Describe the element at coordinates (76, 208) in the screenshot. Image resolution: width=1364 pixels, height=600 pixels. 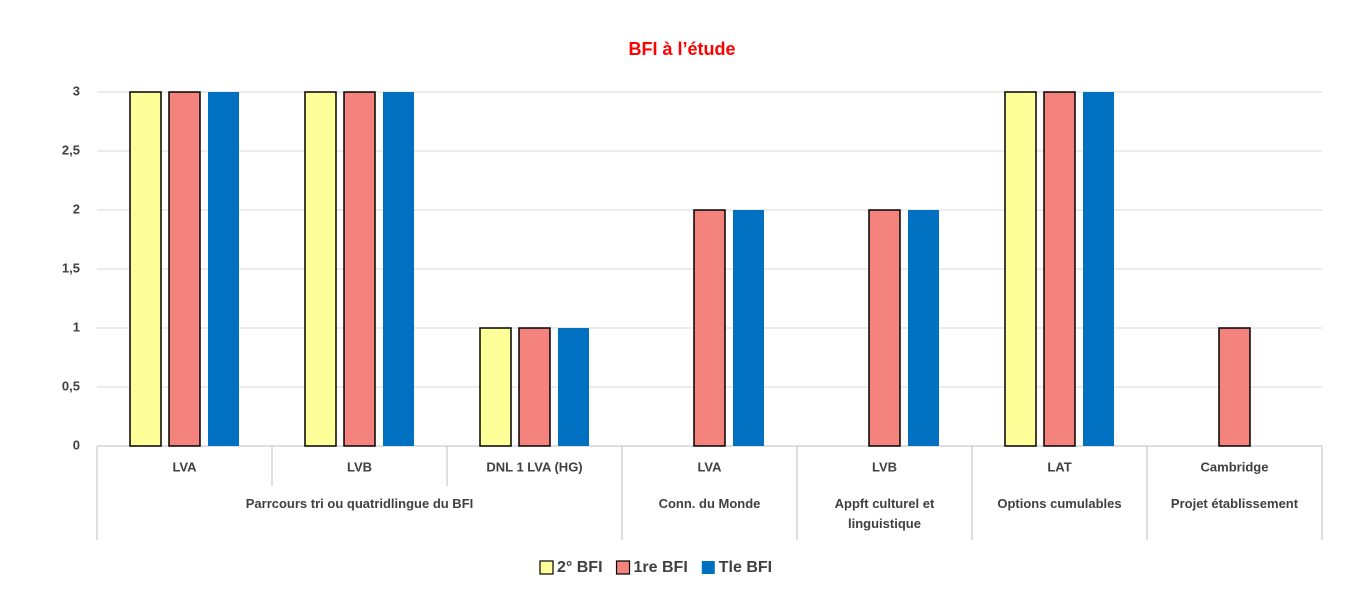
I see `y-tick-label: 2` at that location.